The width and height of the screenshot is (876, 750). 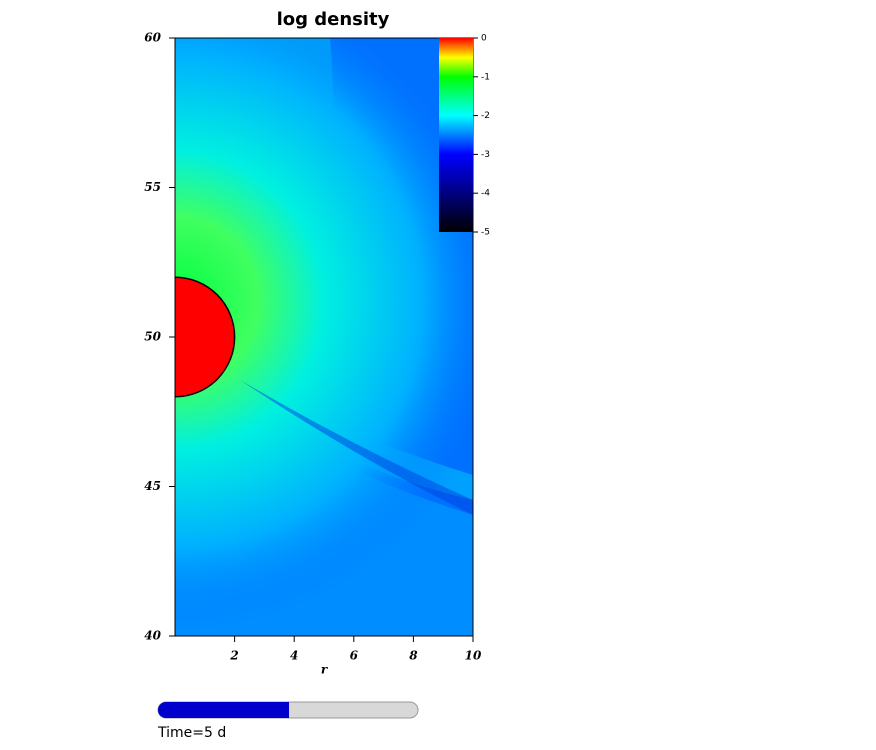 I want to click on colorbar-tick-label: 0, so click(x=484, y=39).